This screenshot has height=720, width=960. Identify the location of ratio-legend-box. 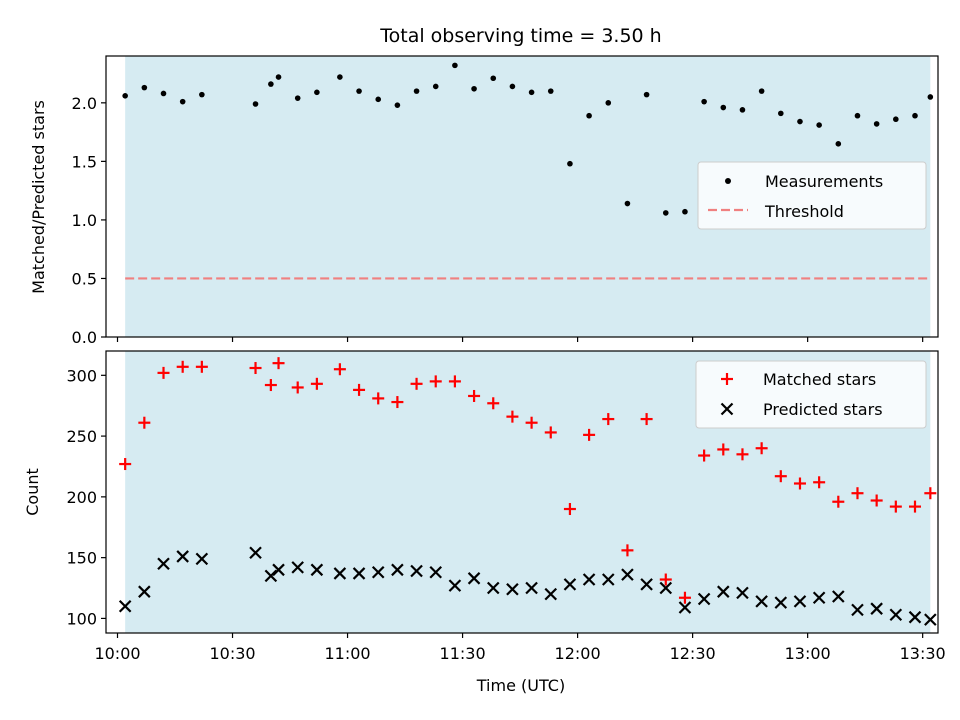
(812, 195).